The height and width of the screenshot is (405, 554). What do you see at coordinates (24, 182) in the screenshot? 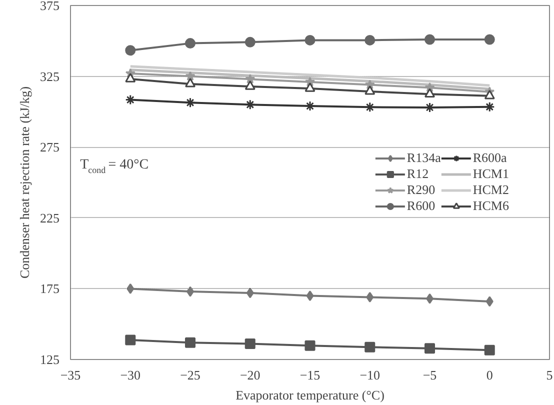
I see `y-axis-title: Condenser heat rejection rate (kJ/kg)` at bounding box center [24, 182].